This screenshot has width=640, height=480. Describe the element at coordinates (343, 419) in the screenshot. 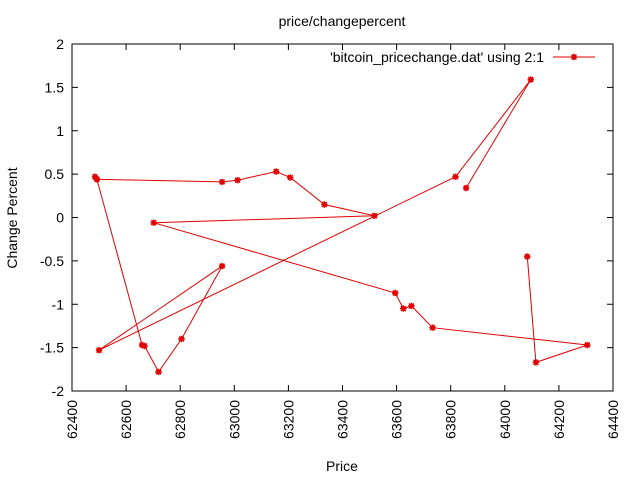

I see `x-tick-label: 63400` at that location.